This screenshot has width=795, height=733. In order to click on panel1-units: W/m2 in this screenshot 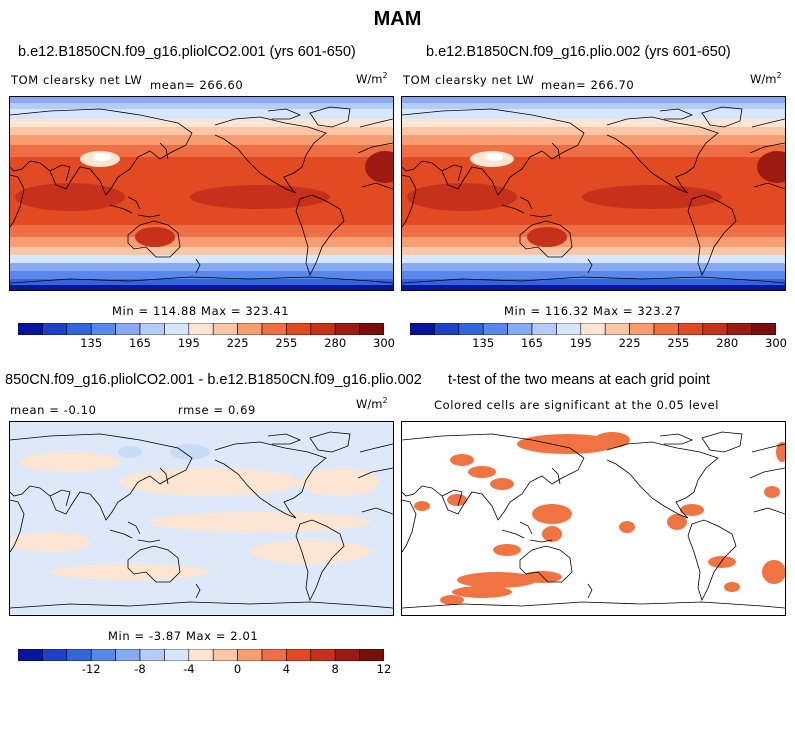, I will do `click(372, 78)`.